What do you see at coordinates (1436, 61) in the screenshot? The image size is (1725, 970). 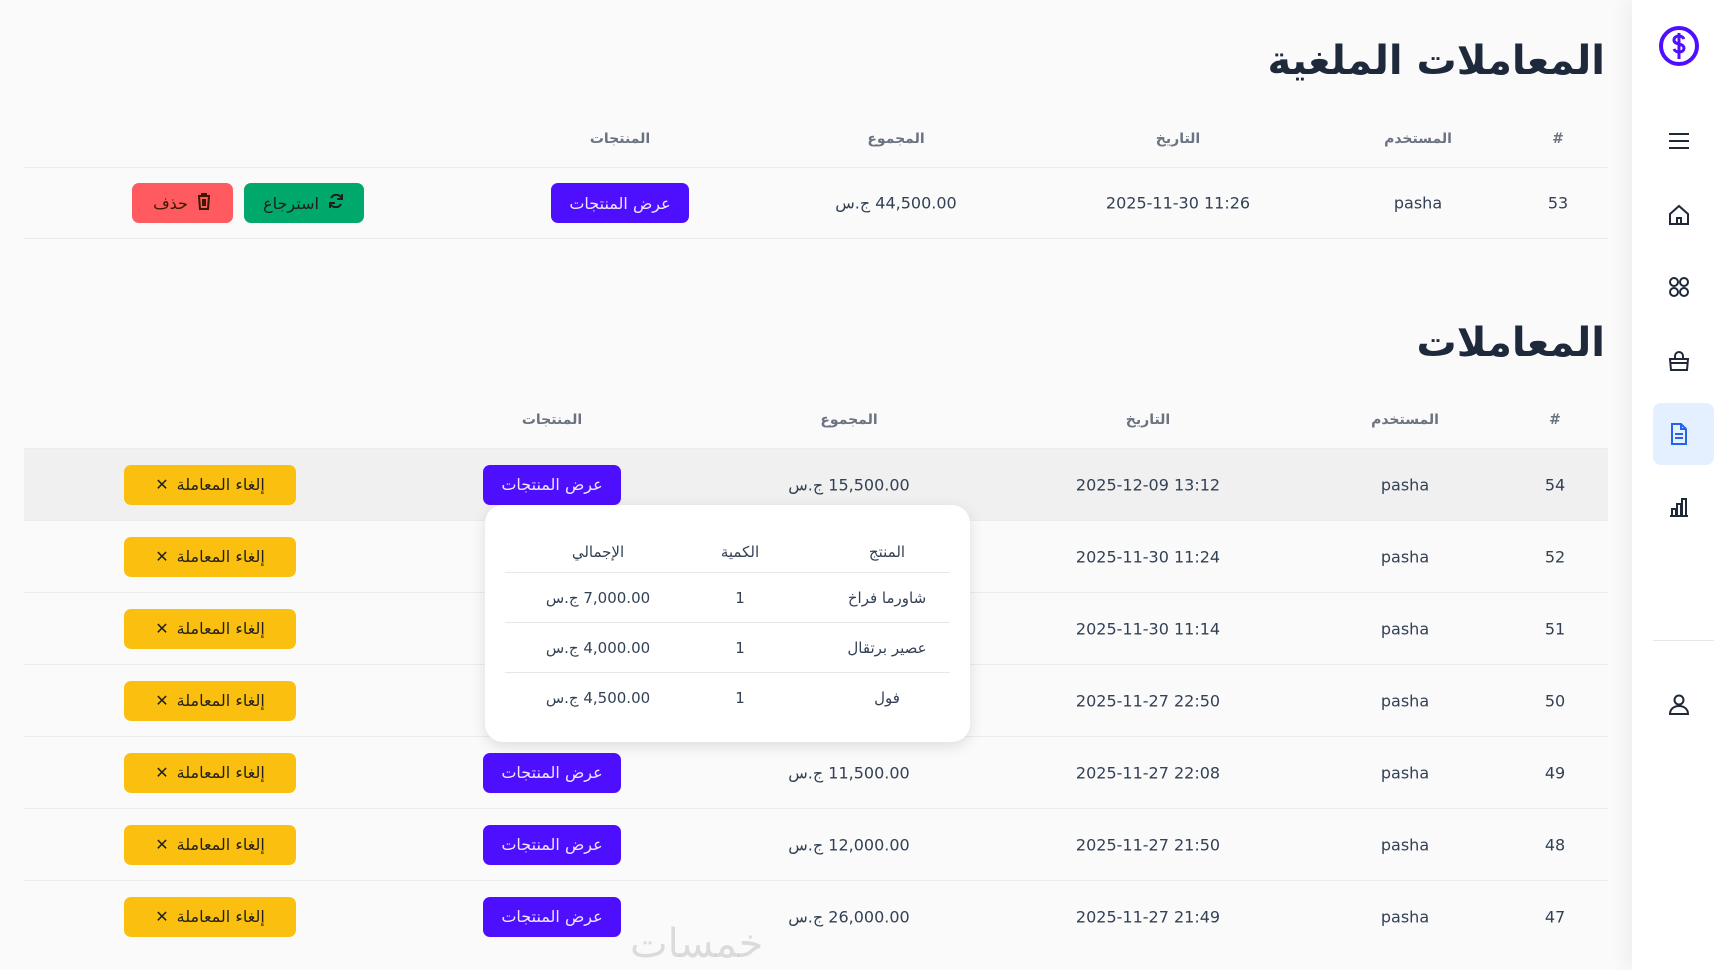 I see `cancelled-transactions-title: المعاملات الملغية` at bounding box center [1436, 61].